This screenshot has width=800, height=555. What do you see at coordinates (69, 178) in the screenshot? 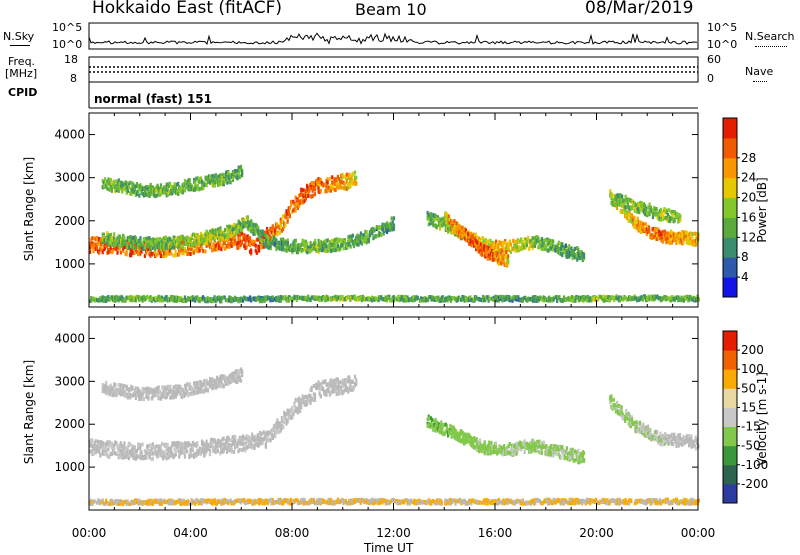
I see `ytick-label: 3000` at bounding box center [69, 178].